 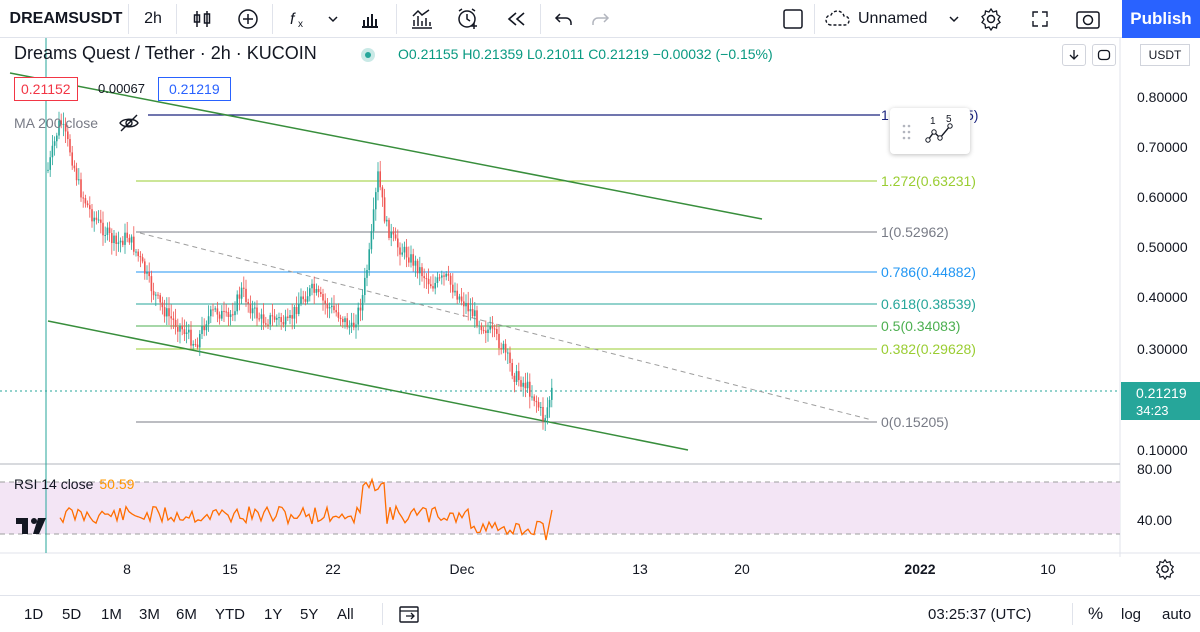 I want to click on clock-timezone-button: 03:25:37 (UTC), so click(x=980, y=614).